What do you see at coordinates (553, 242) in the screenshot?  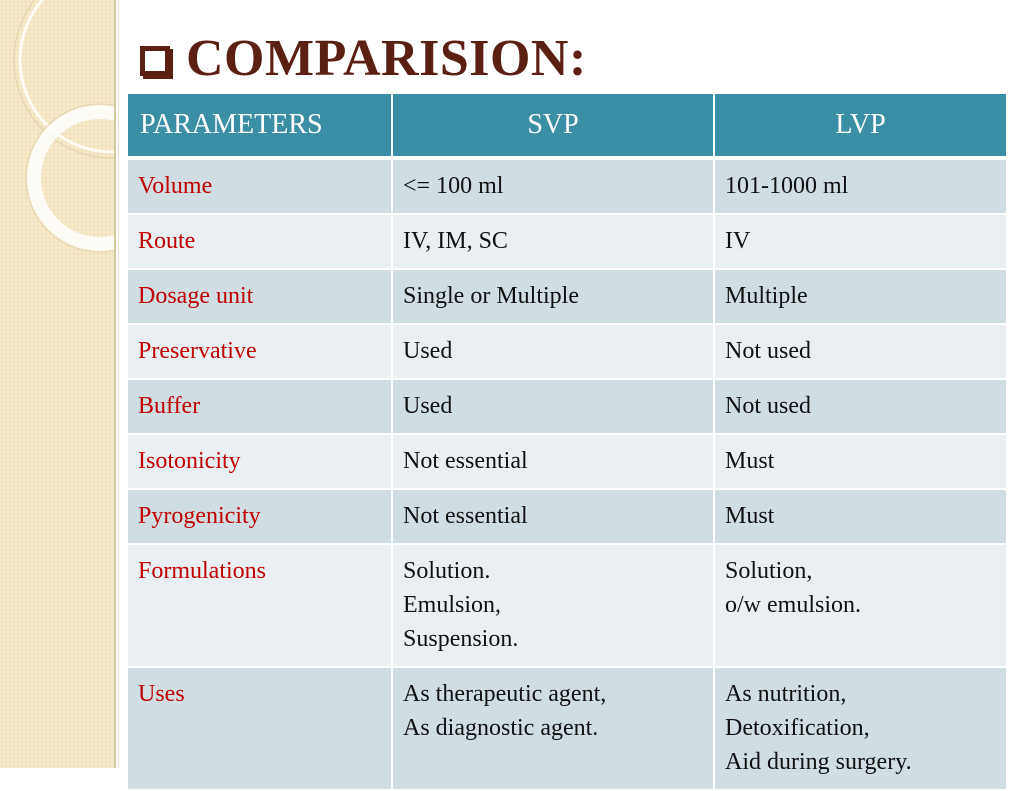 I see `svp-cell: IV, IM, SC` at bounding box center [553, 242].